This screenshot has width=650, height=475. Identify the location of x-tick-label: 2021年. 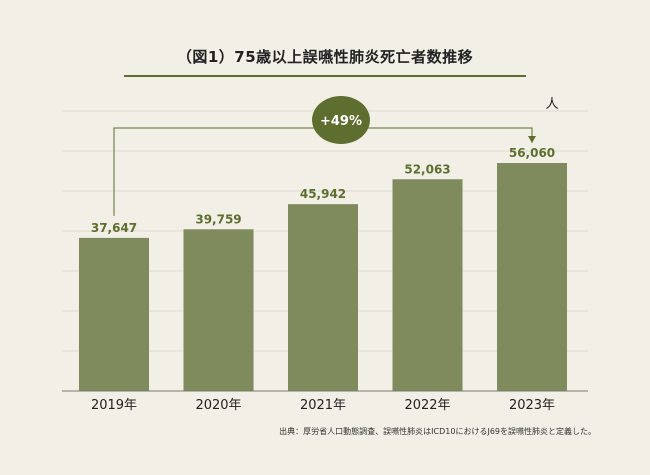
(323, 405).